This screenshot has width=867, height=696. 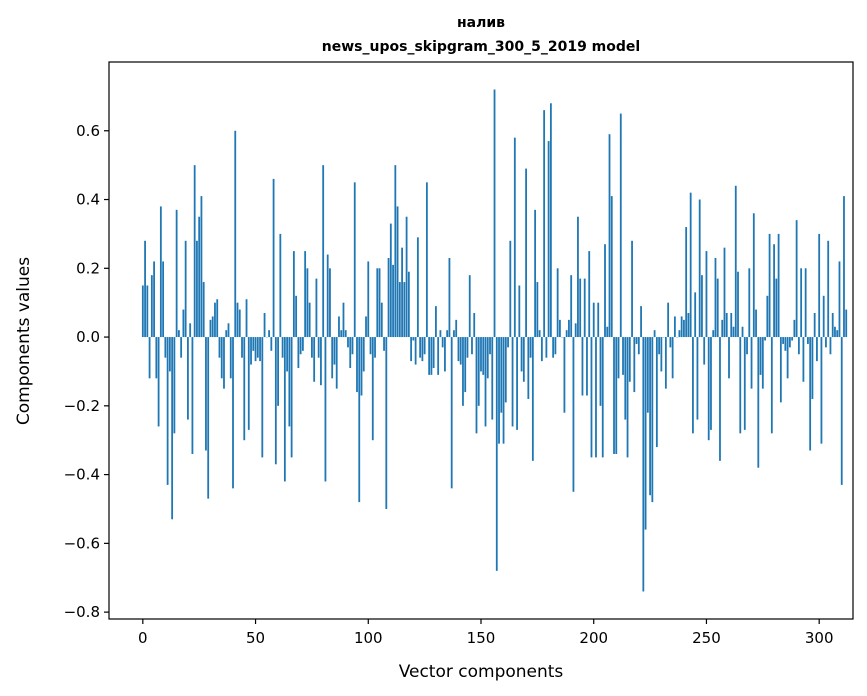 I want to click on y-axis-ticks: −0.8 −0.6 −0.4 −0.2 0.0 0.2 0.4 0.6, so click(x=86, y=371).